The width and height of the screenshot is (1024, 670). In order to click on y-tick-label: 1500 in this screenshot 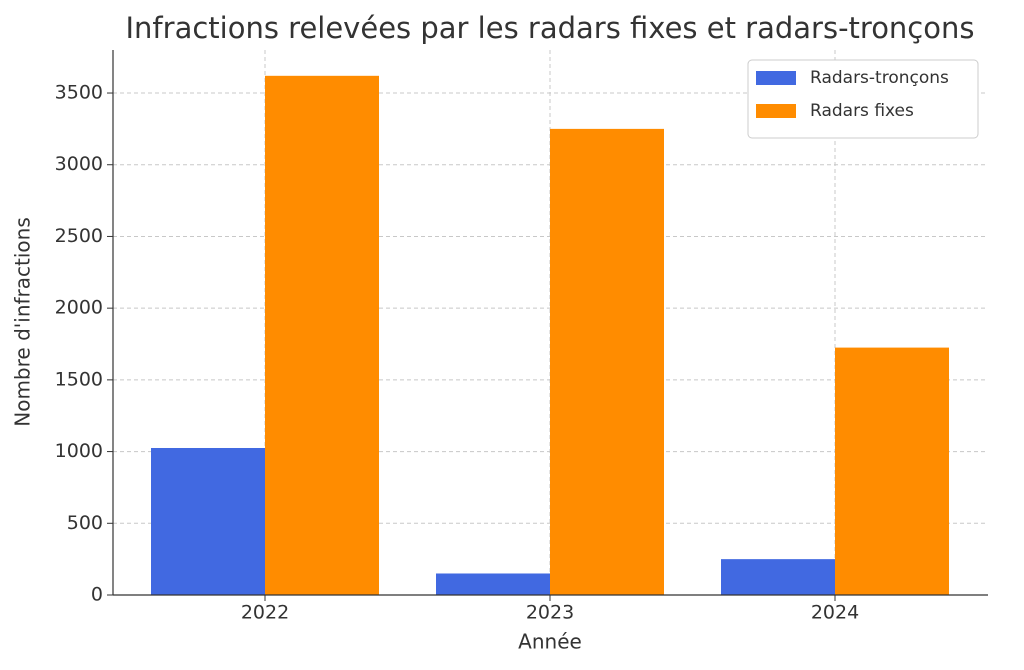, I will do `click(79, 379)`.